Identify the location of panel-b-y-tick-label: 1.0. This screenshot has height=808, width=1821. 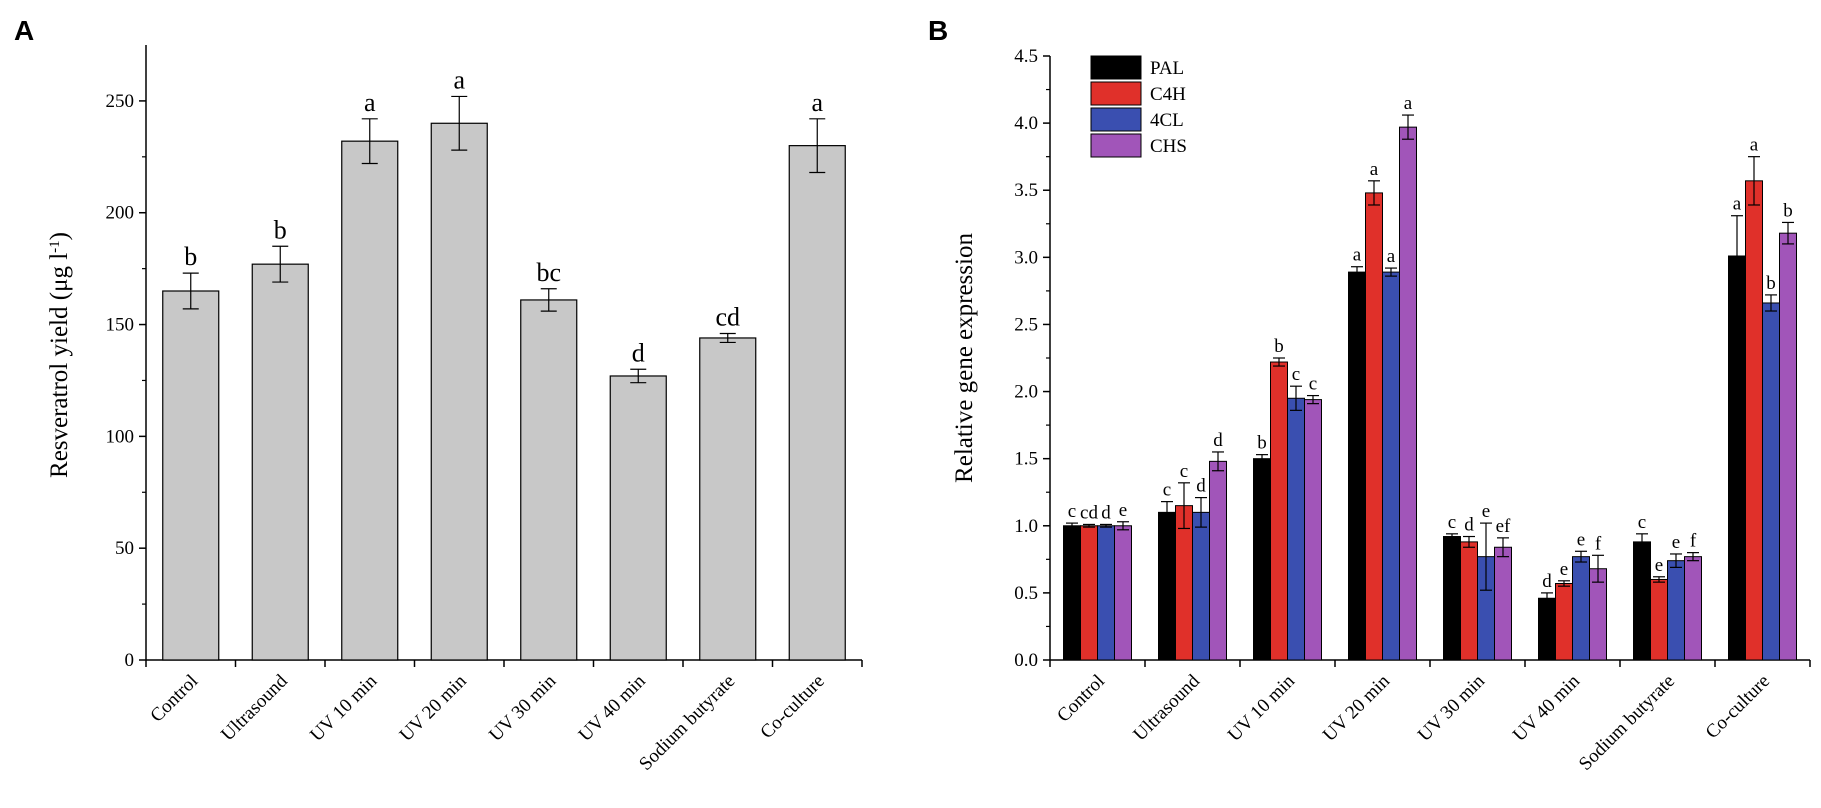
(1026, 526).